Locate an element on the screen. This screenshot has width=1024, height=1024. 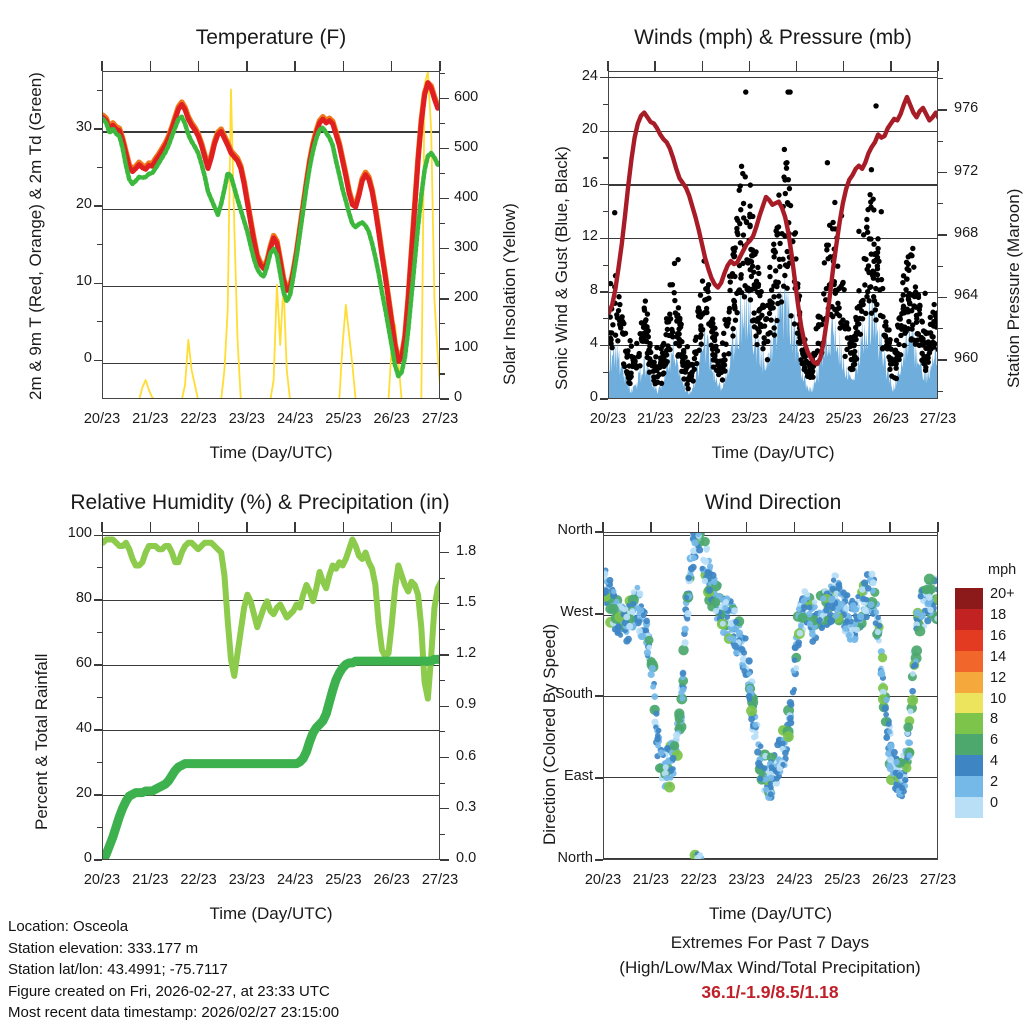
solar-ytick: 300 is located at coordinates (466, 246).